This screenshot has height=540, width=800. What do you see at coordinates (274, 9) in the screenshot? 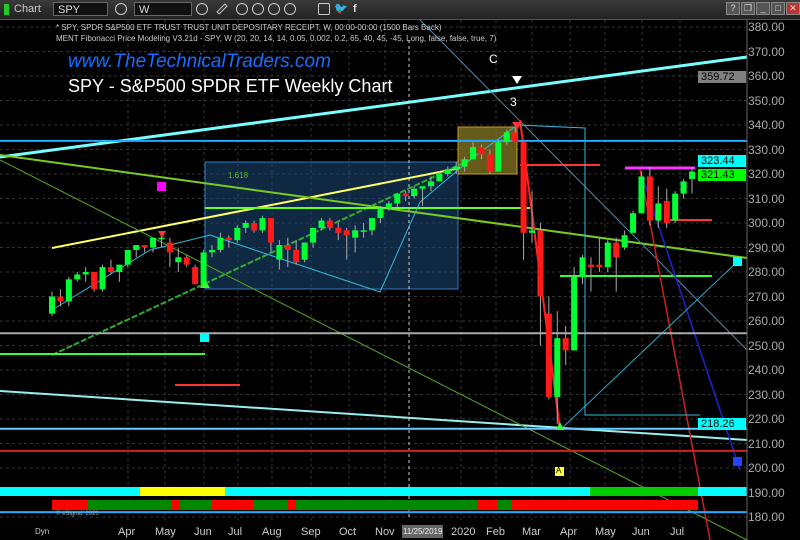
I see `alert-icon` at bounding box center [274, 9].